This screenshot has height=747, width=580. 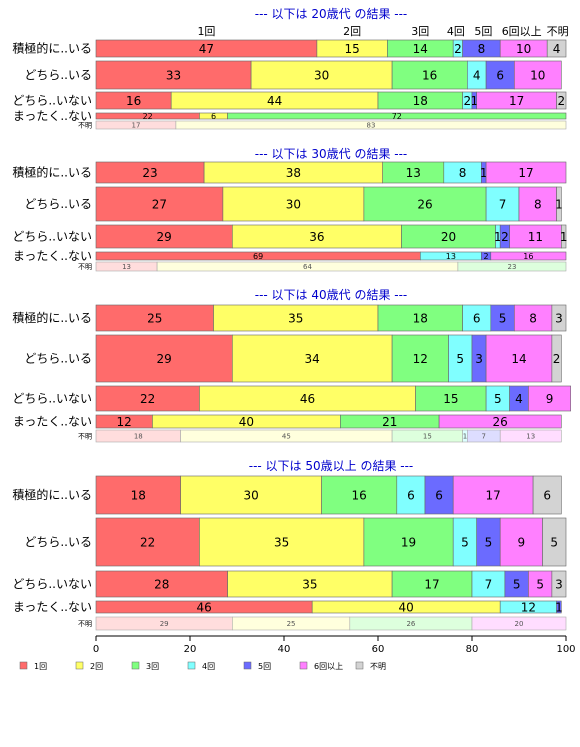 I want to click on data-label-2-4-2: 15, so click(x=427, y=437).